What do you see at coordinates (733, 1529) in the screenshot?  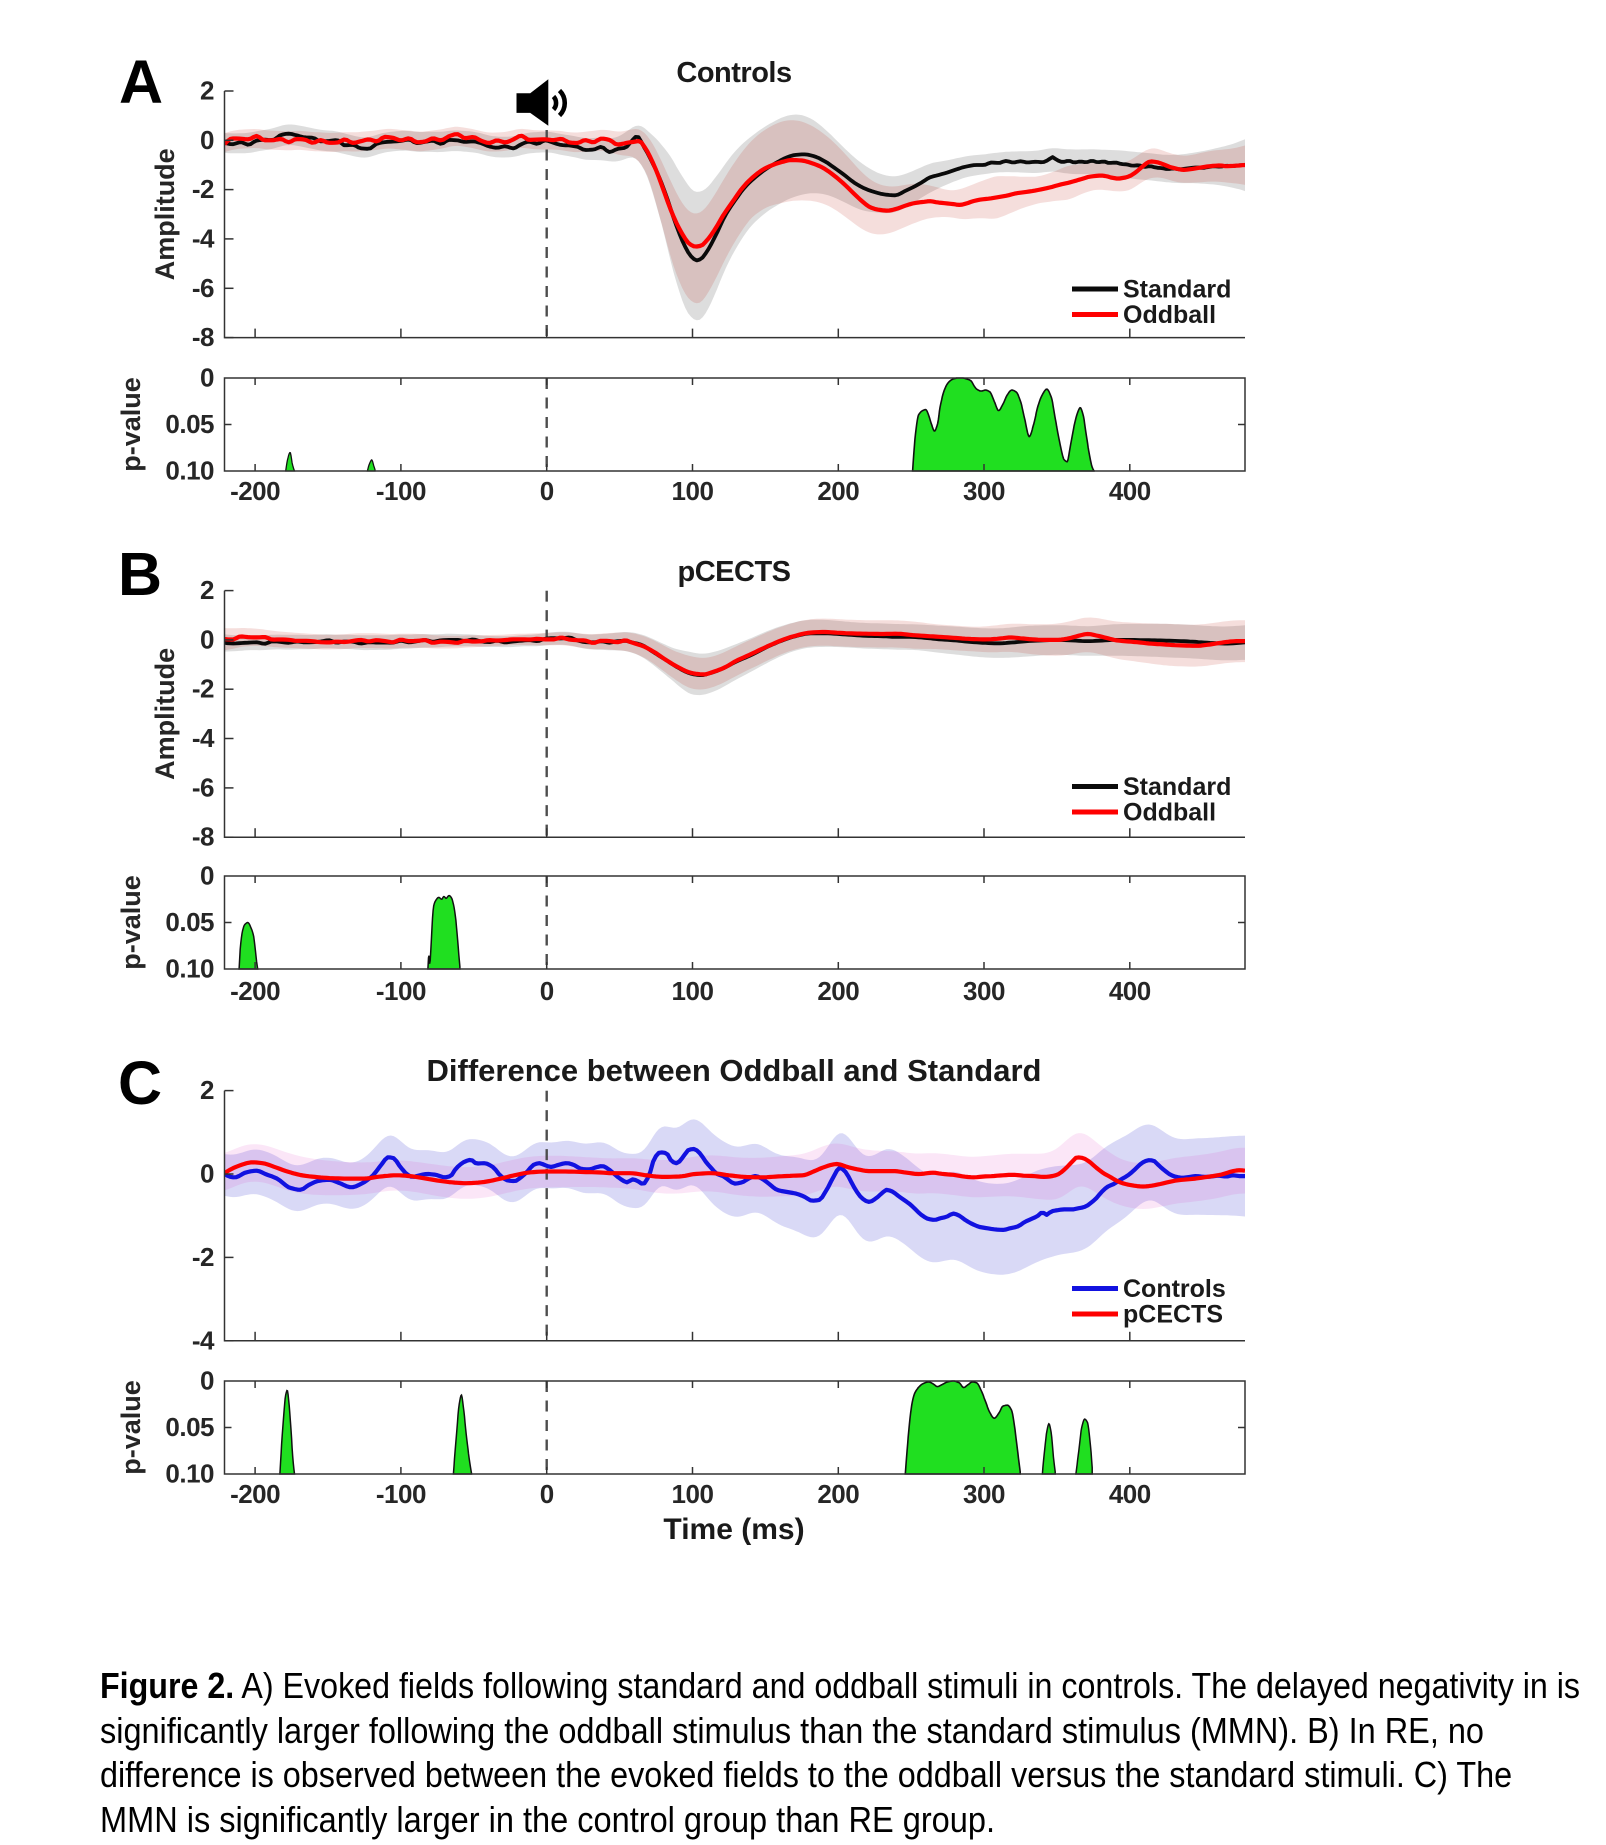 I see `svg-text: Time (ms)` at bounding box center [733, 1529].